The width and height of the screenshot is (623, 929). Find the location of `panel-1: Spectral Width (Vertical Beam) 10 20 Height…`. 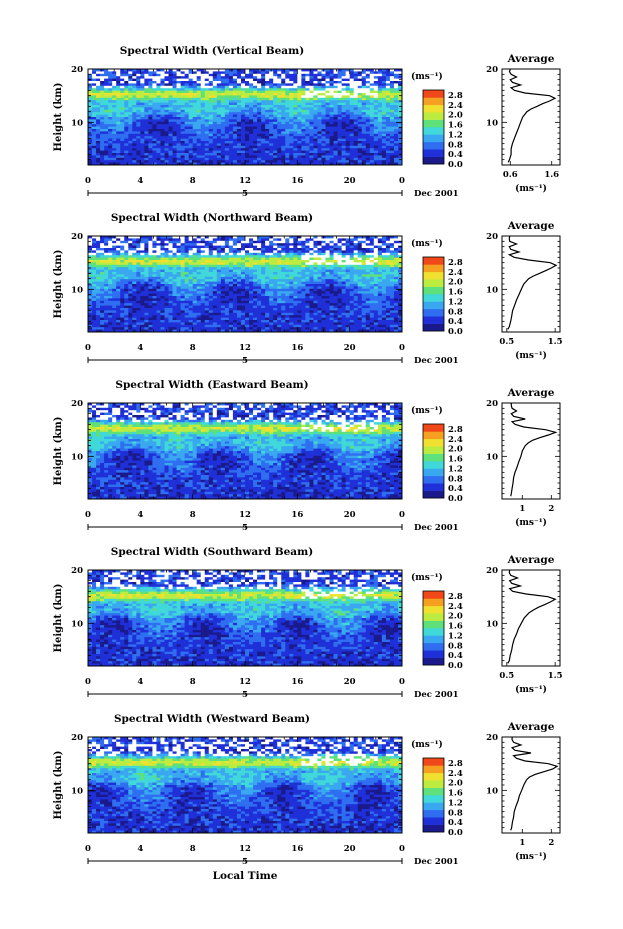

panel-1: Spectral Width (Vertical Beam) 10 20 Height… is located at coordinates (307, 122).